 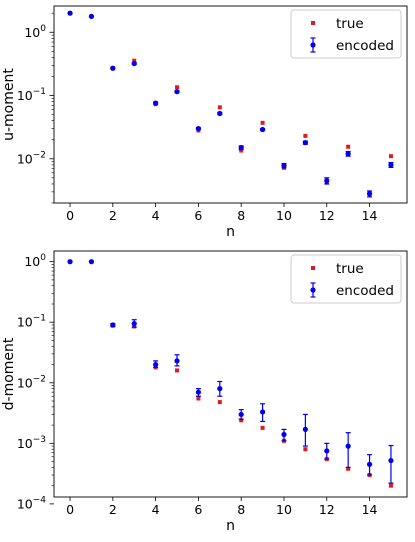 What do you see at coordinates (156, 509) in the screenshot?
I see `chart2-x-tick-label: 4` at bounding box center [156, 509].